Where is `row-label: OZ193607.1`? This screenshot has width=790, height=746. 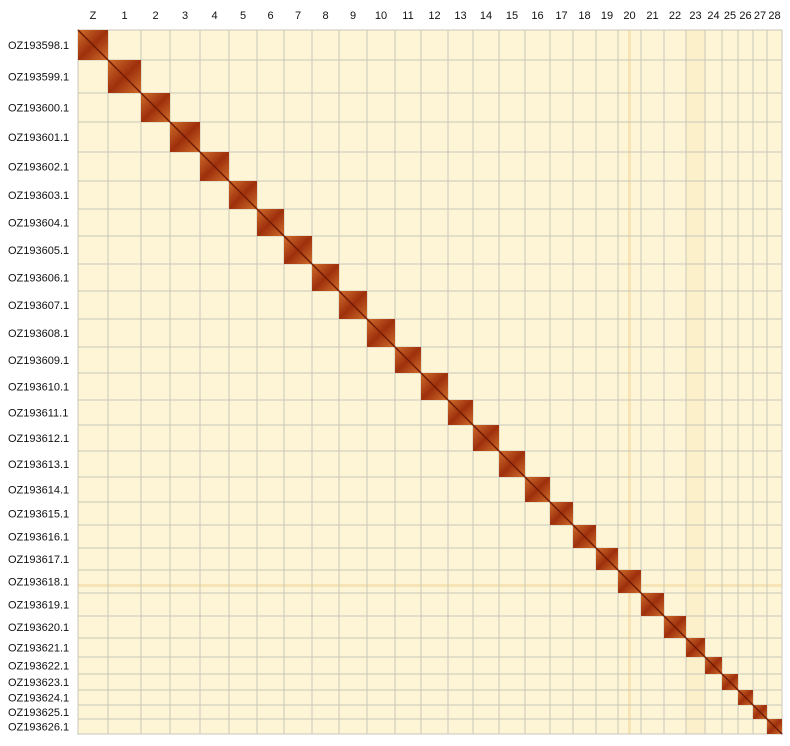
row-label: OZ193607.1 is located at coordinates (38, 306).